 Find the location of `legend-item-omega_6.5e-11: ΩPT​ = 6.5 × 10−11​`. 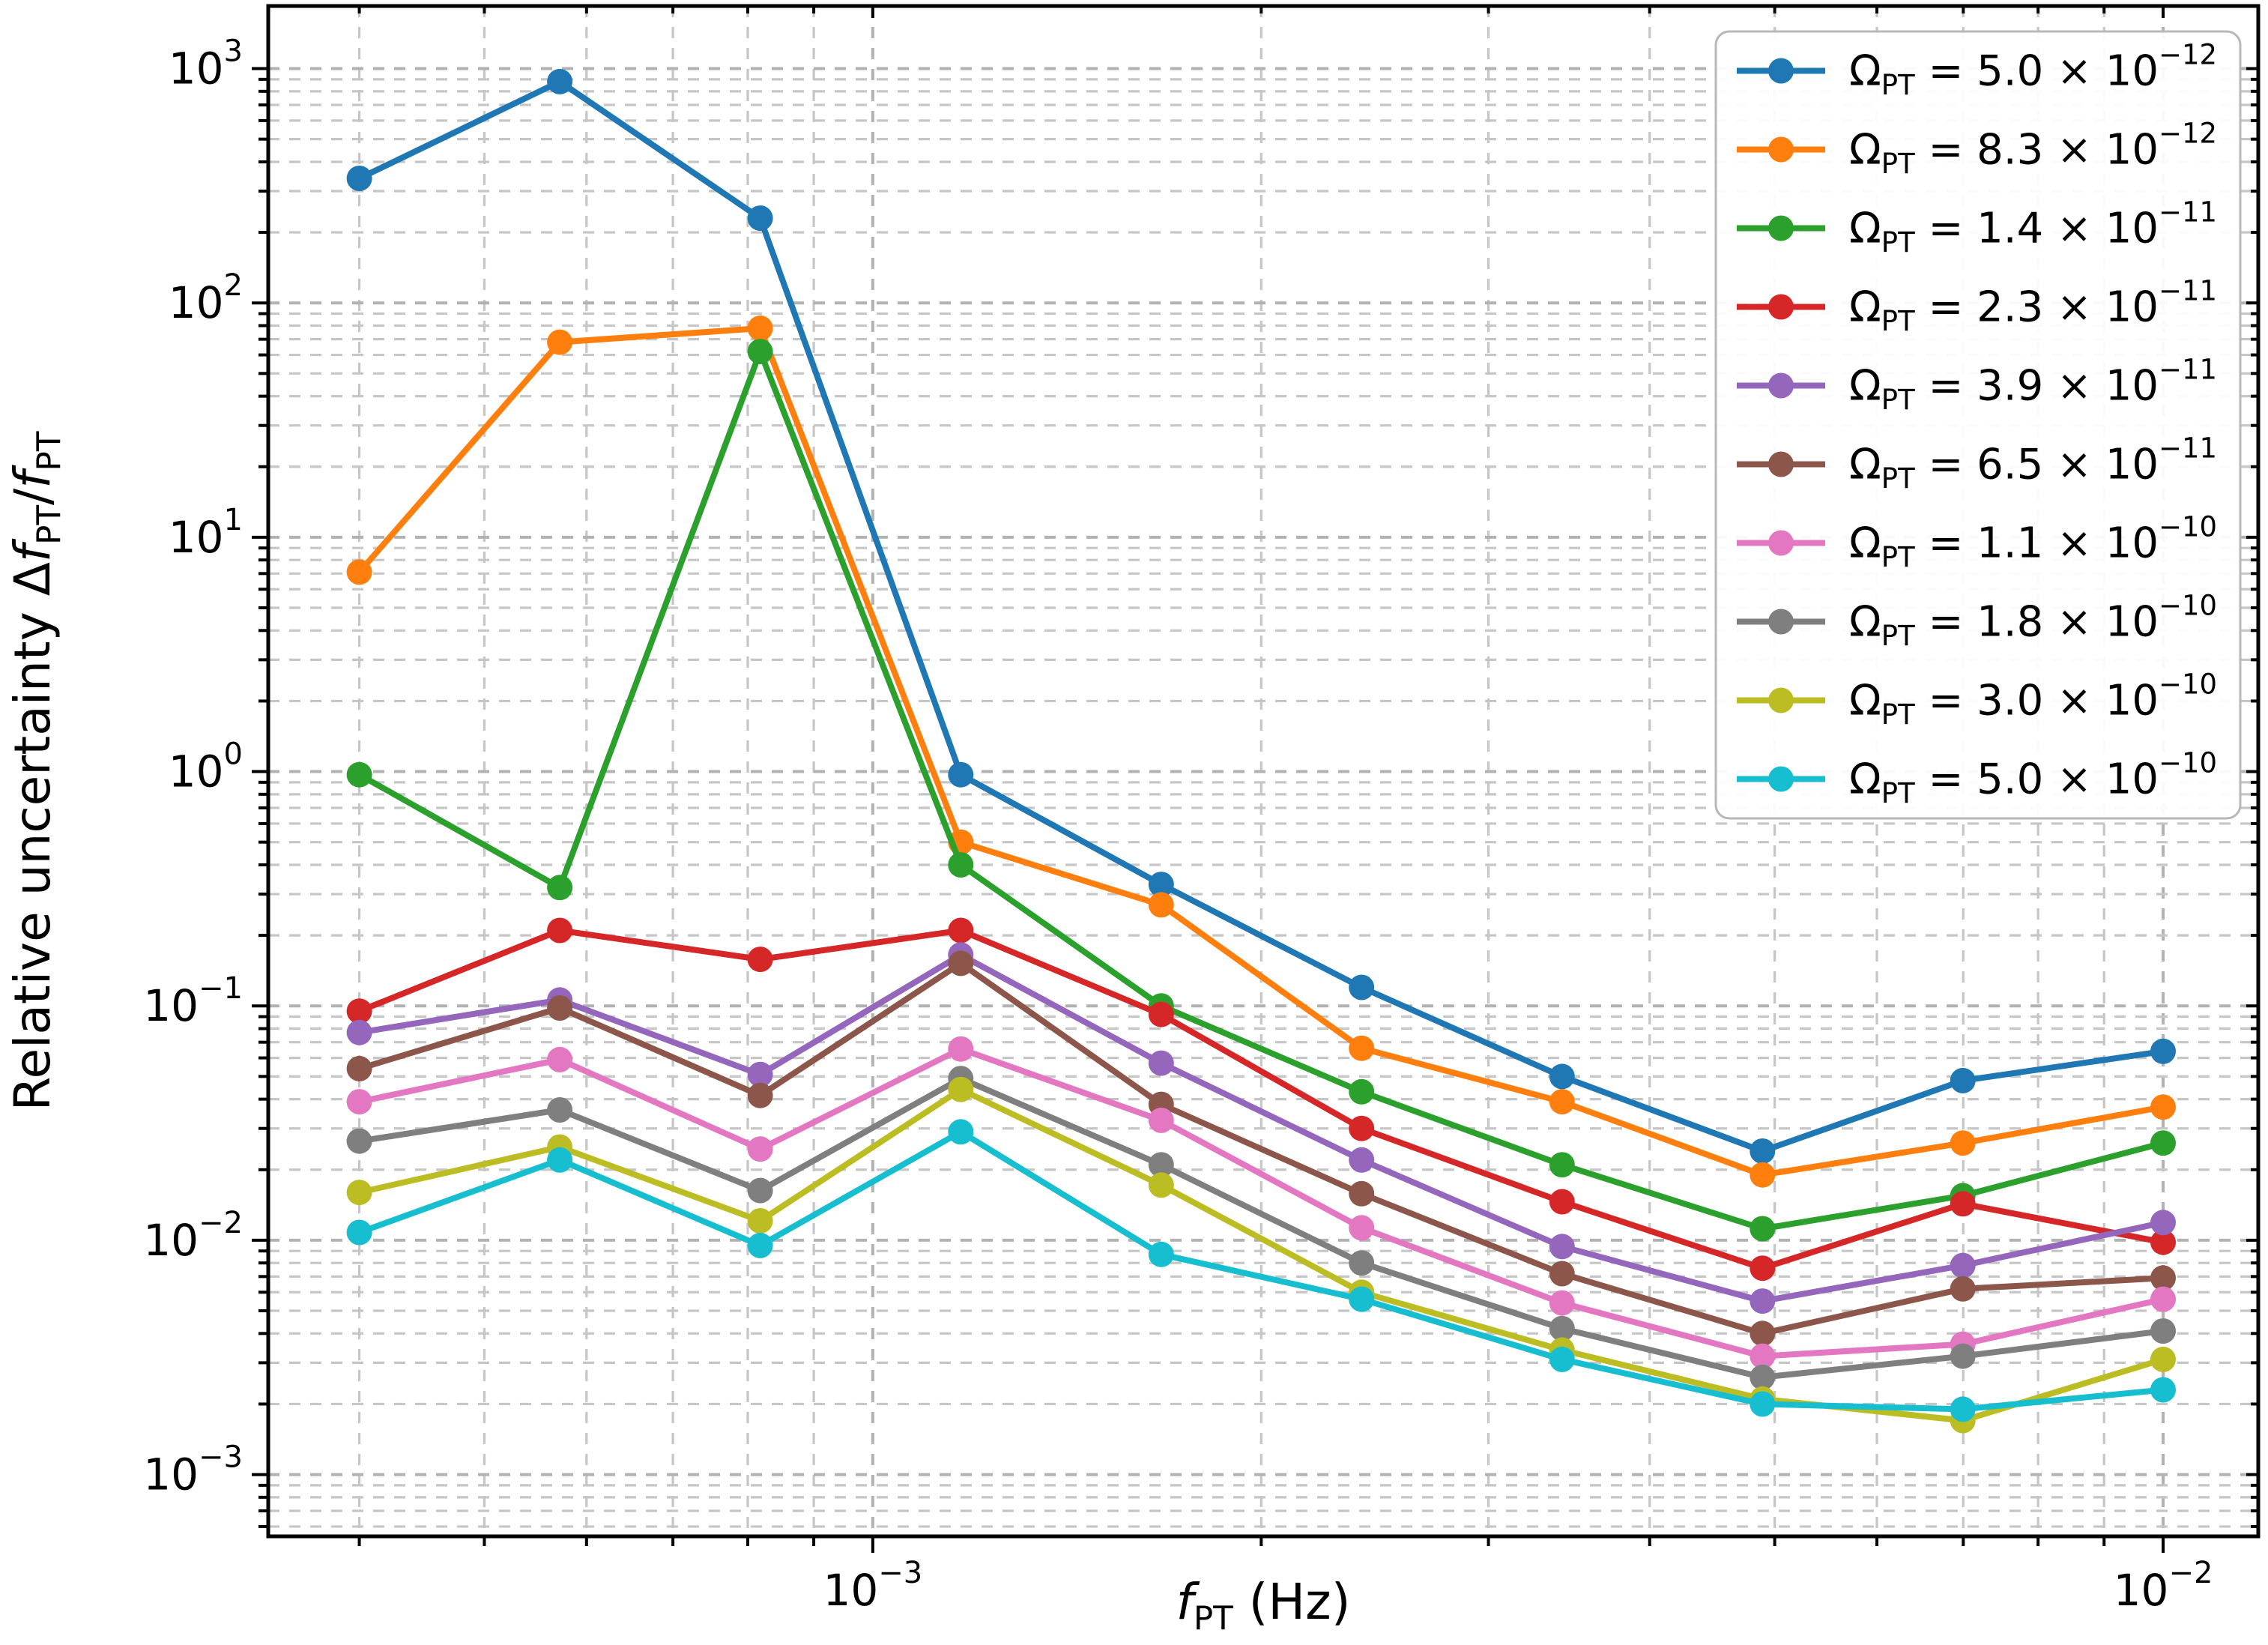

legend-item-omega_6.5e-11: ΩPT​ = 6.5 × 10−11​ is located at coordinates (1977, 463).